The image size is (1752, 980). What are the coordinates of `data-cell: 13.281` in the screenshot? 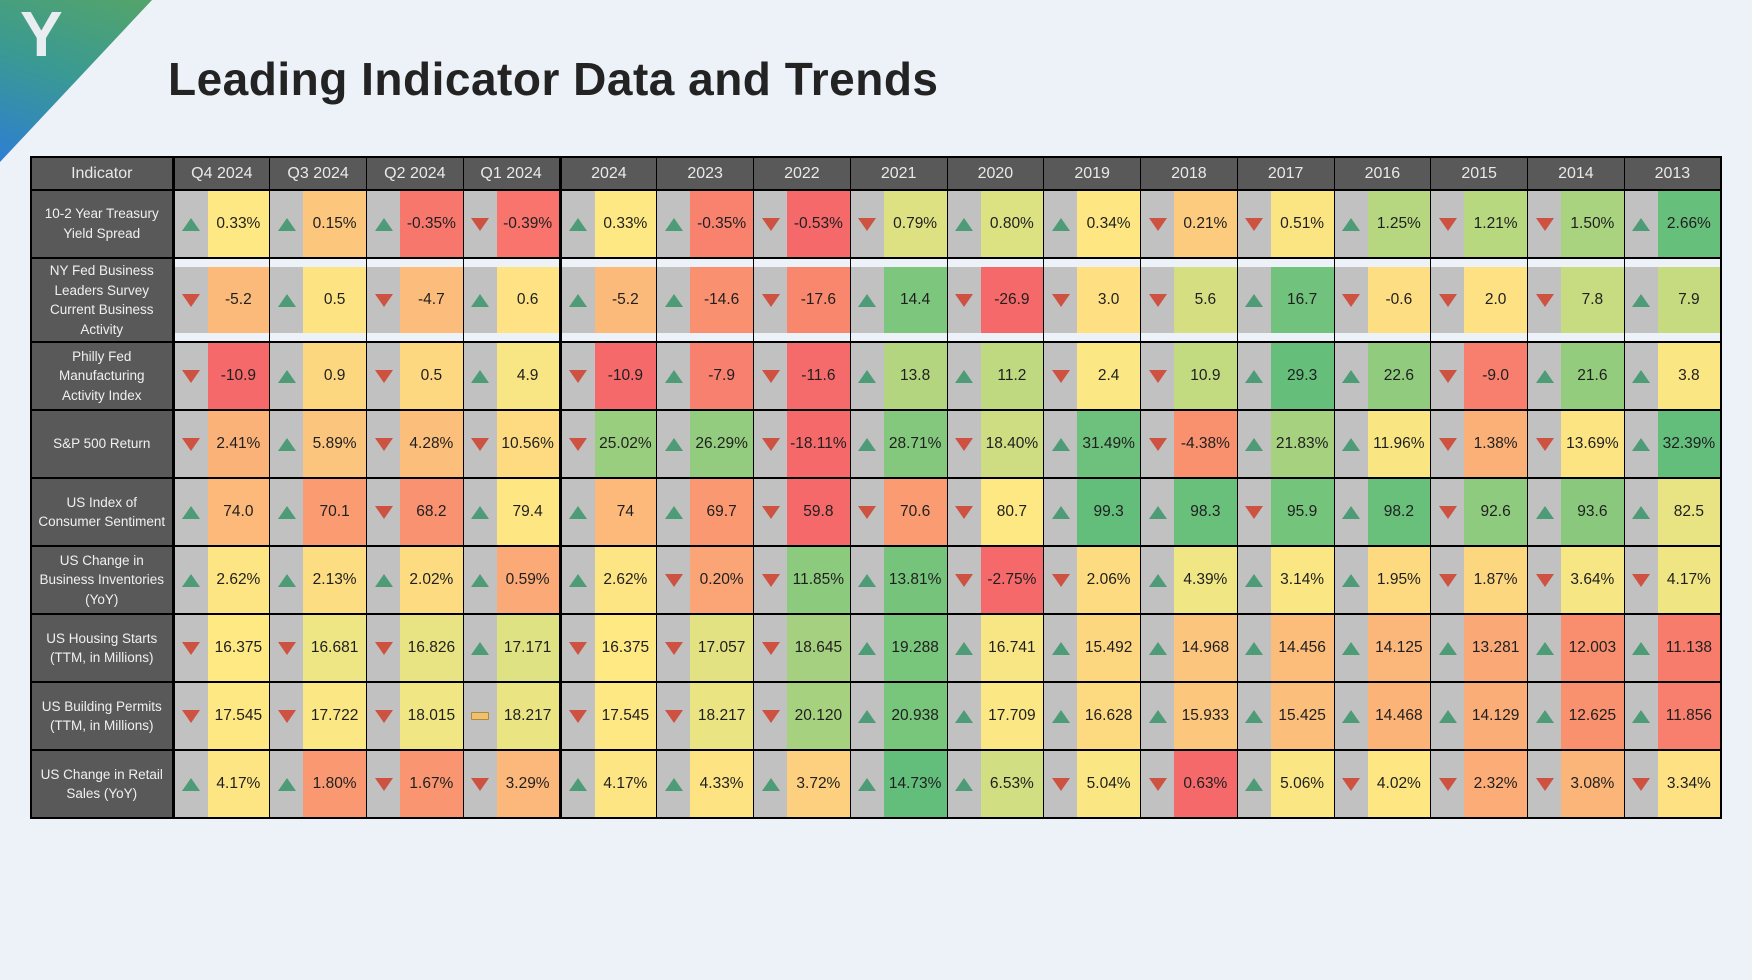 It's located at (1479, 648).